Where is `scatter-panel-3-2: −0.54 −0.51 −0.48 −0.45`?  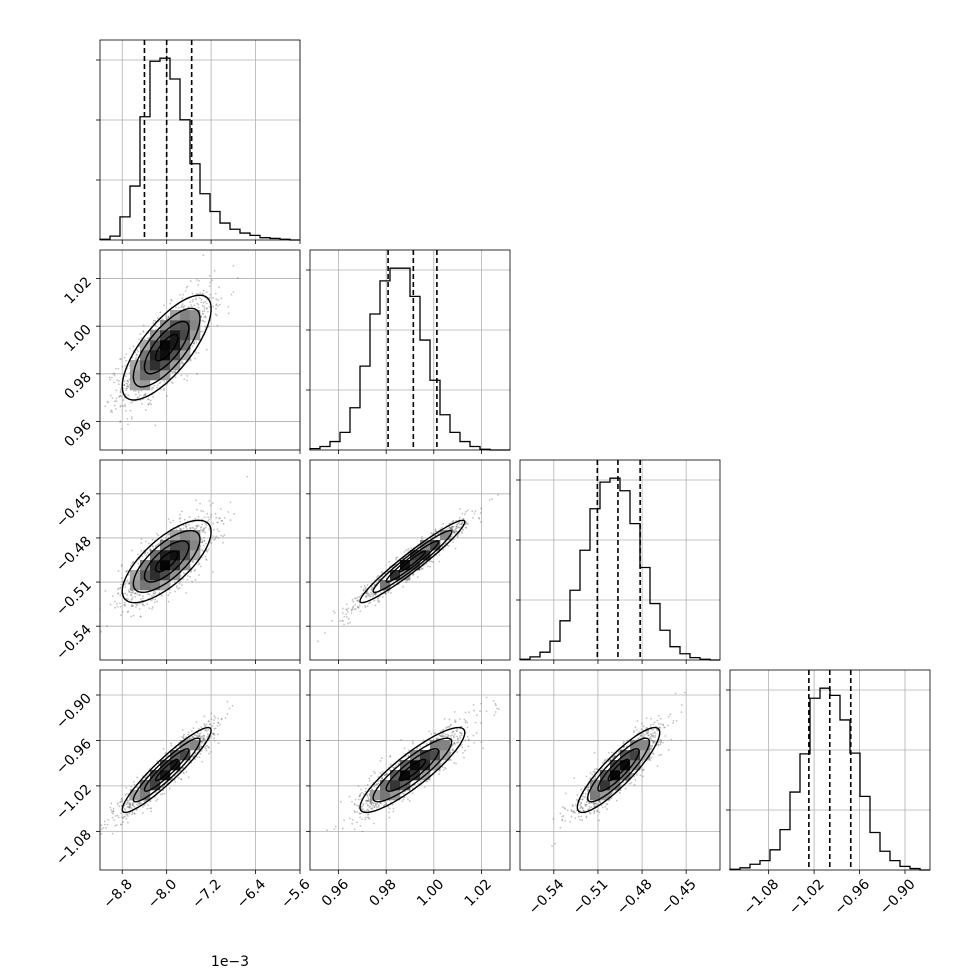 scatter-panel-3-2: −0.54 −0.51 −0.48 −0.45 is located at coordinates (618, 793).